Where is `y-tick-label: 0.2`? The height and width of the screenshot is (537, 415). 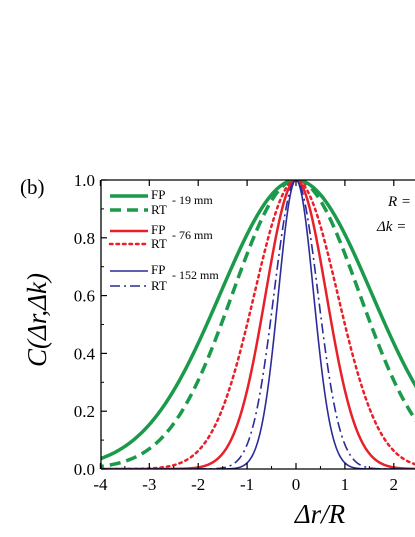 y-tick-label: 0.2 is located at coordinates (84, 411).